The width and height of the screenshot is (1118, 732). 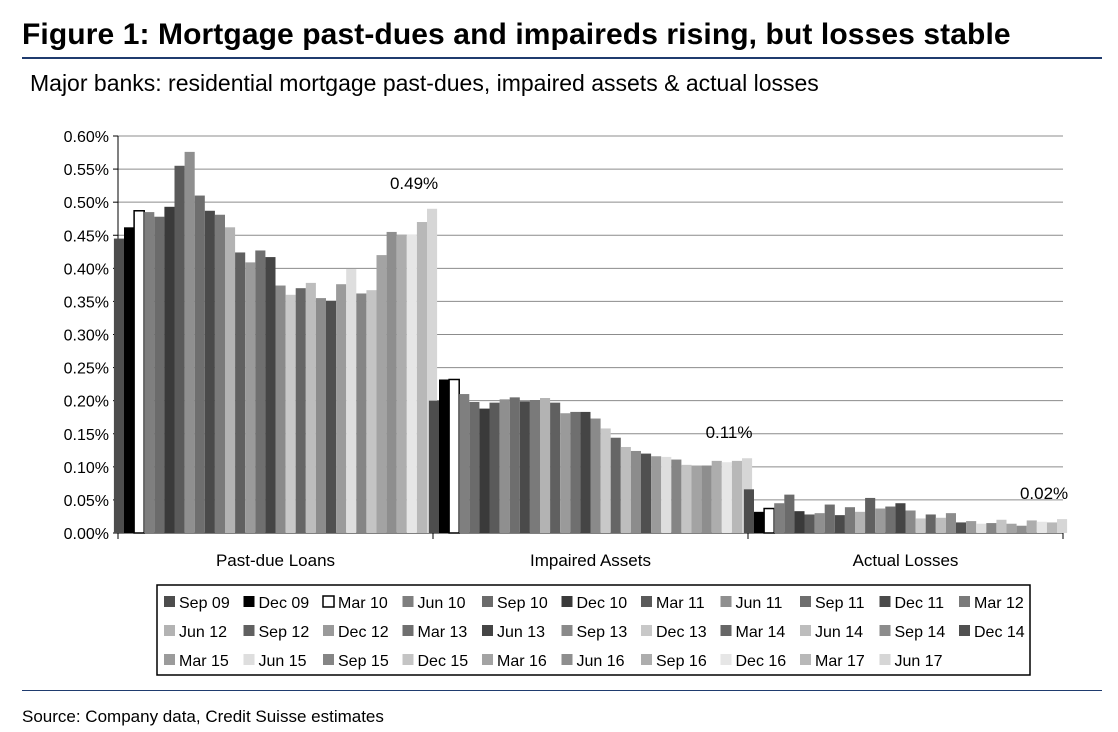 I want to click on legend-label: Jun 17, so click(x=919, y=661).